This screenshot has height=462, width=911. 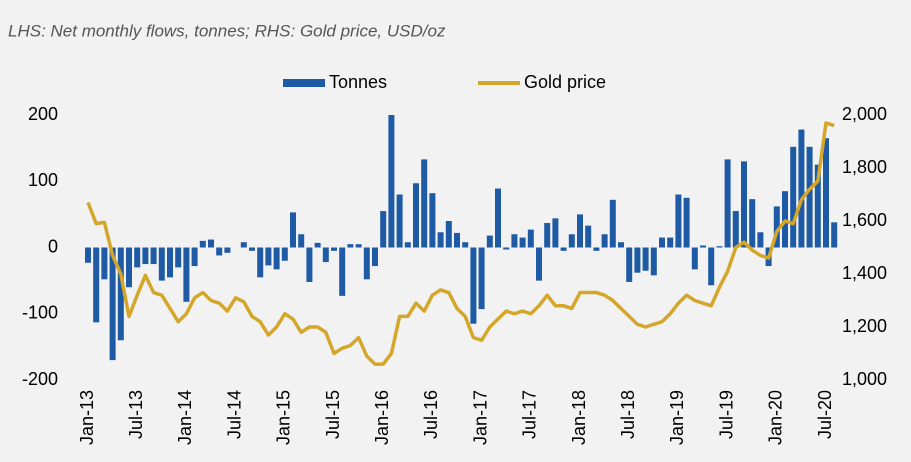 What do you see at coordinates (333, 414) in the screenshot?
I see `x-tick-label: Jul-15` at bounding box center [333, 414].